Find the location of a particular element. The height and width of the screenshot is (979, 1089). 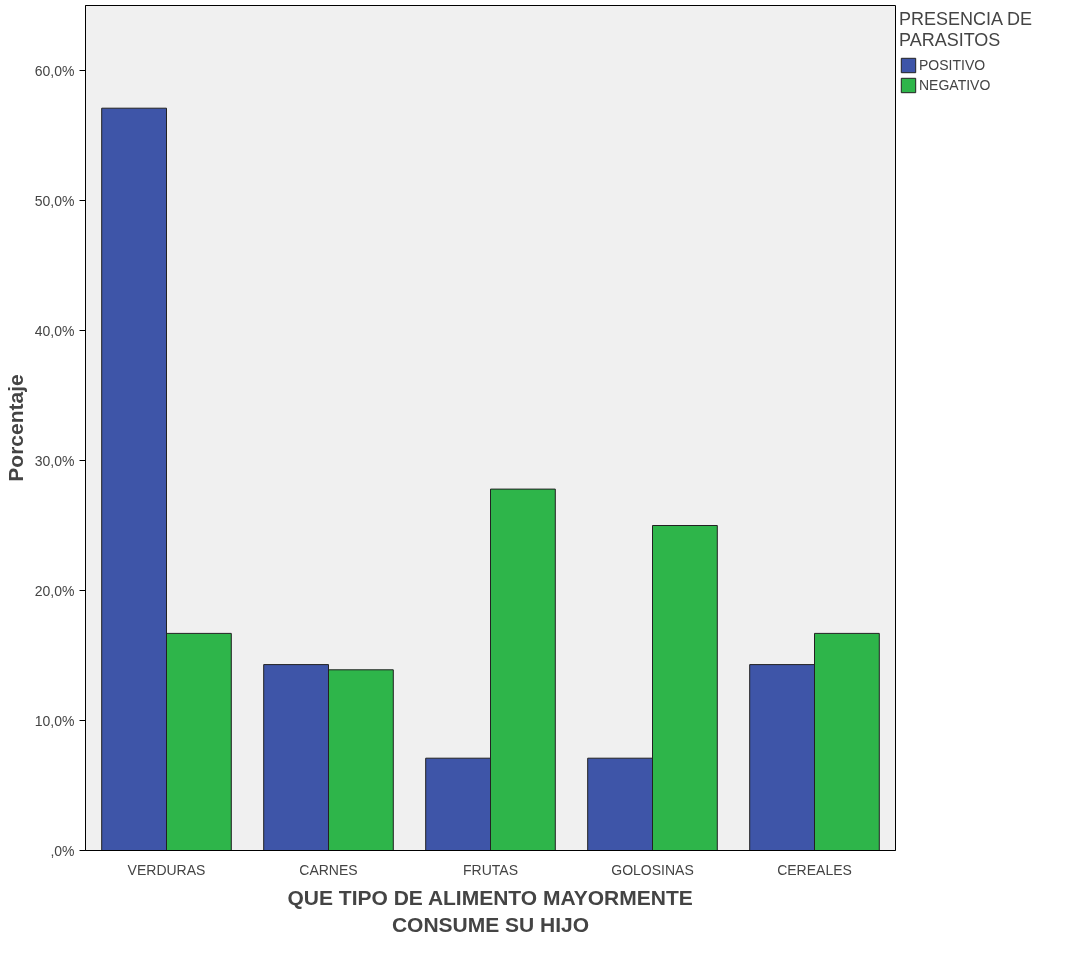

legend-title: PRESENCIA DE PARASITOS is located at coordinates (966, 30).